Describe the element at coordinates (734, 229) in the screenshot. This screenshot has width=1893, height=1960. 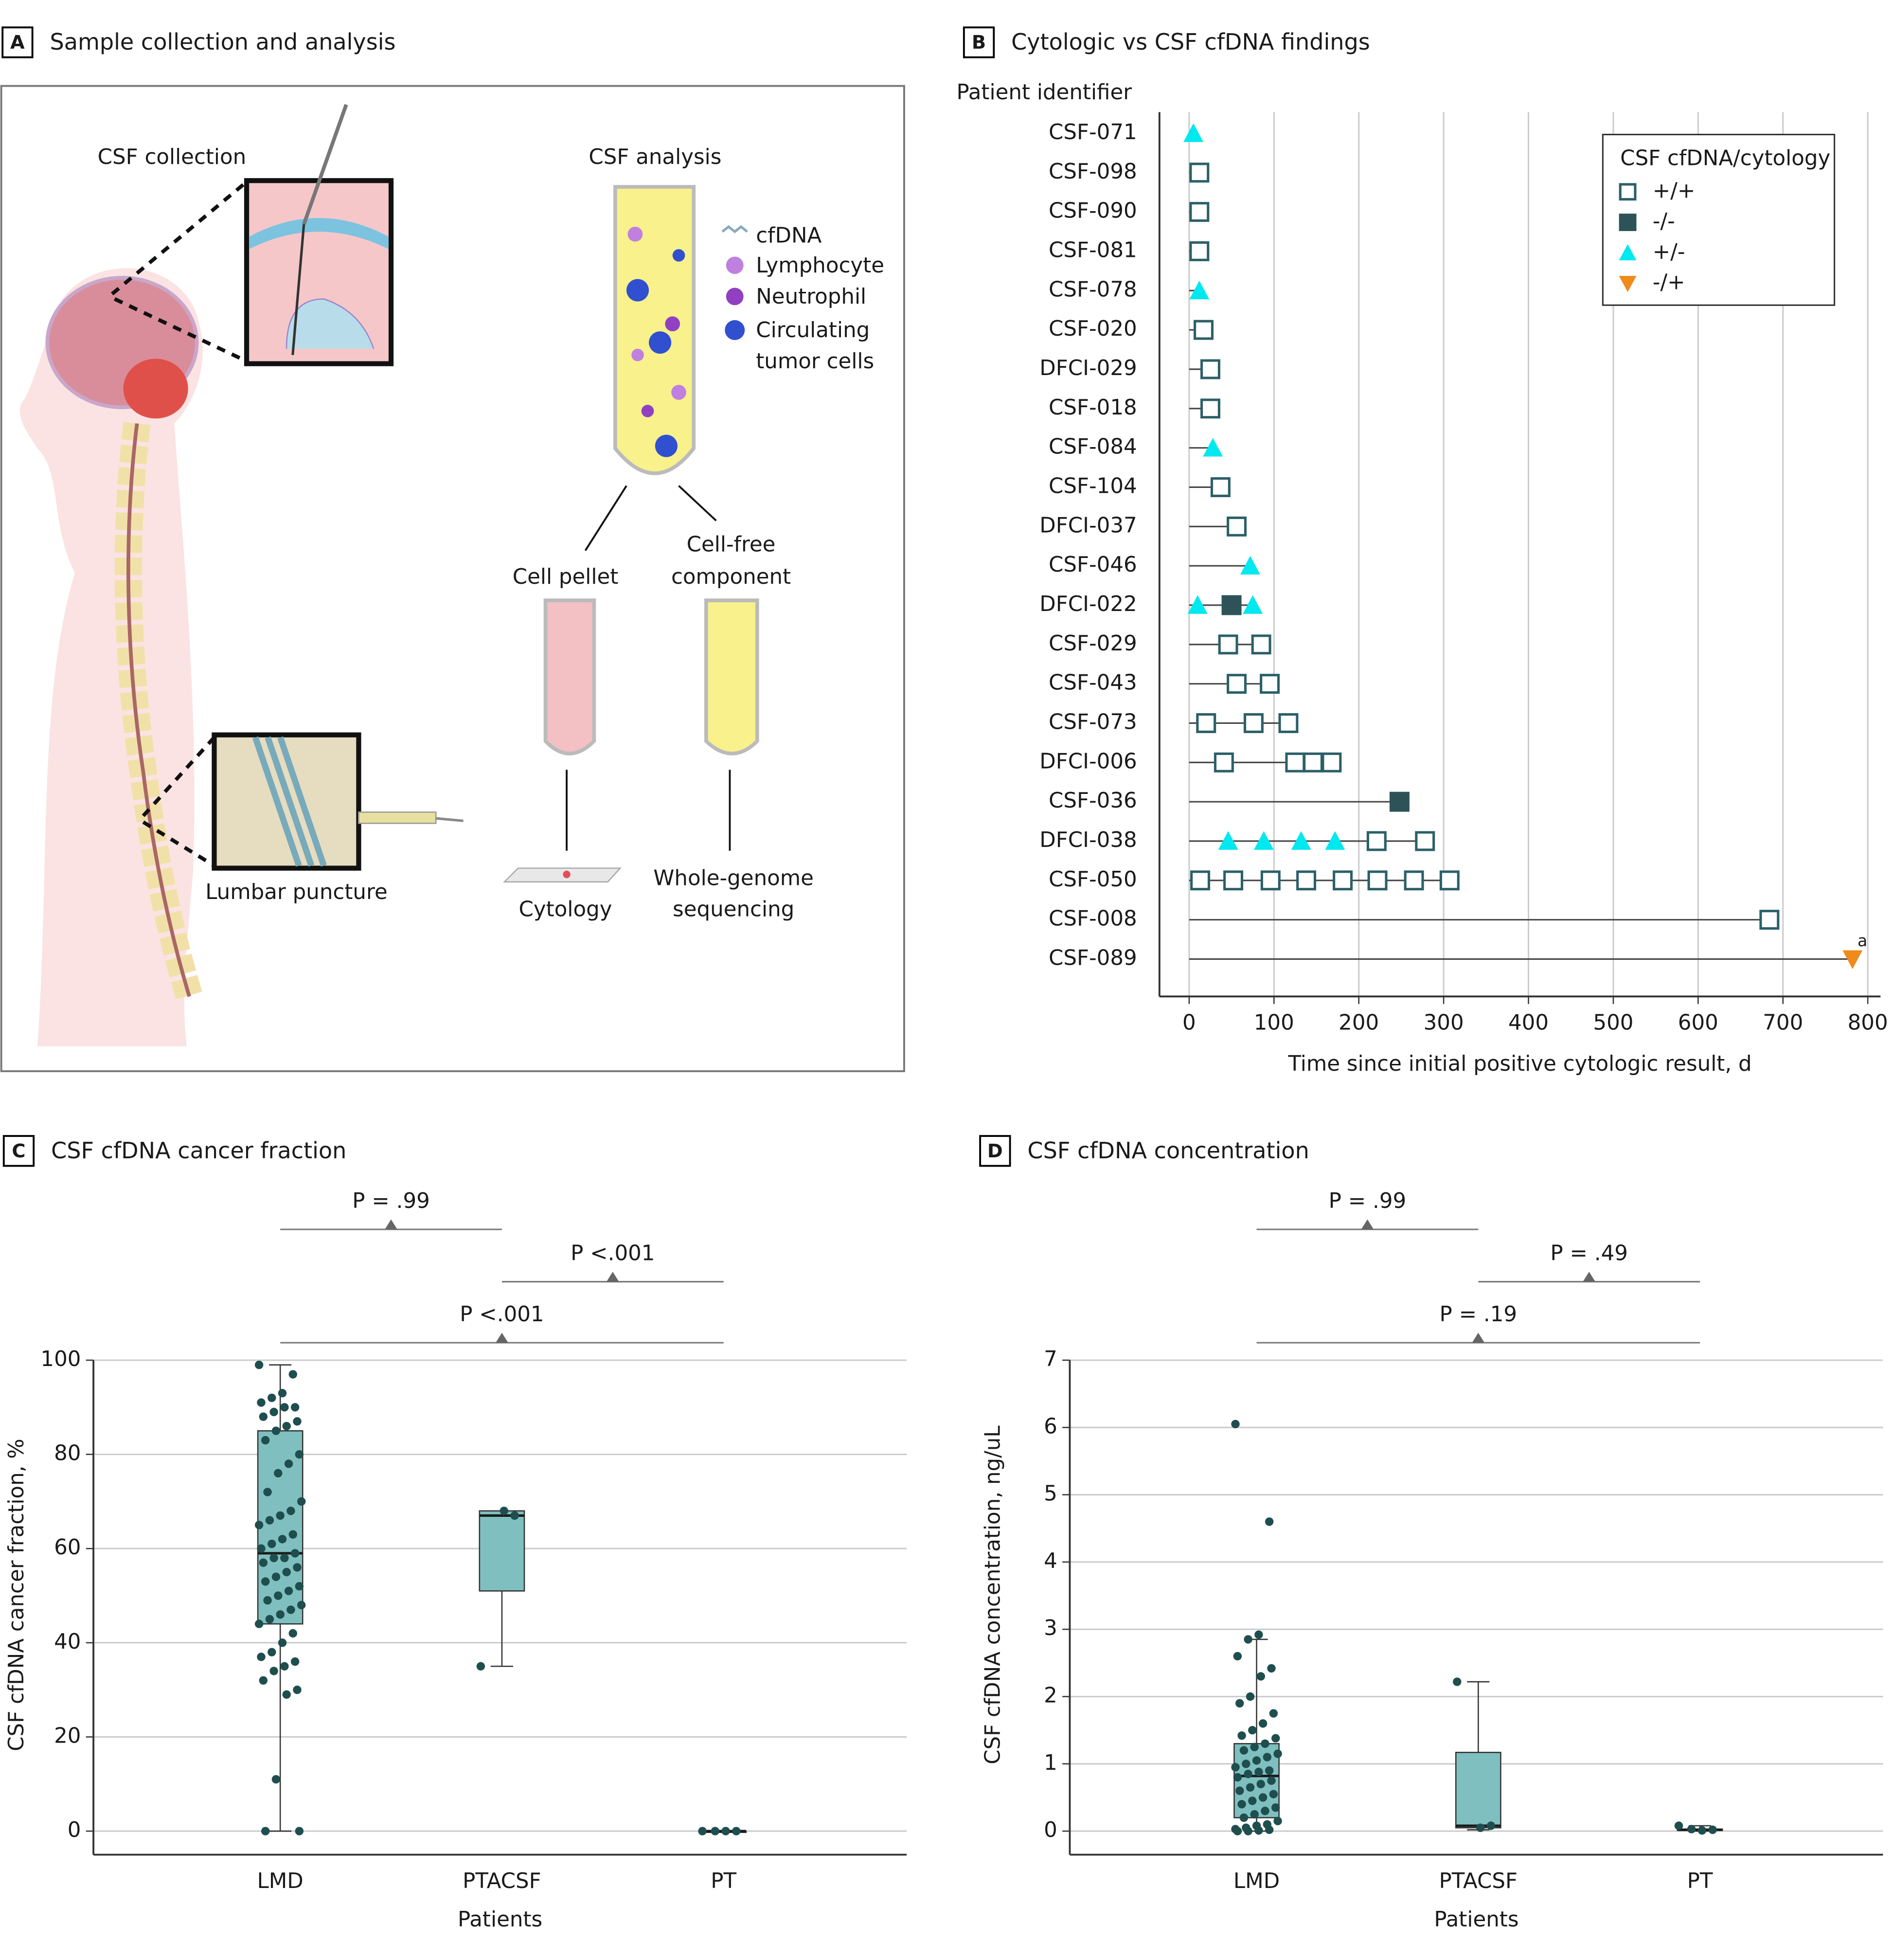
I see `legend-cfdna` at that location.